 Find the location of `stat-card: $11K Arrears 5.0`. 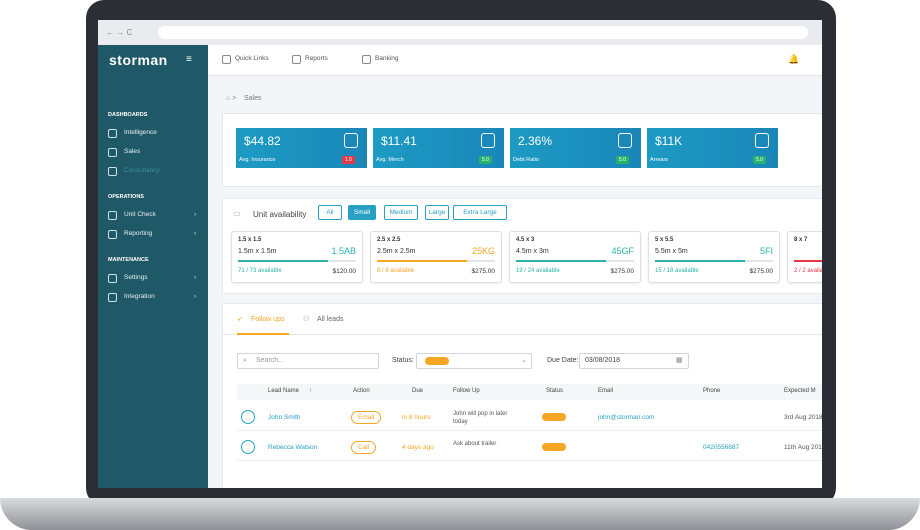

stat-card: $11K Arrears 5.0 is located at coordinates (712, 148).